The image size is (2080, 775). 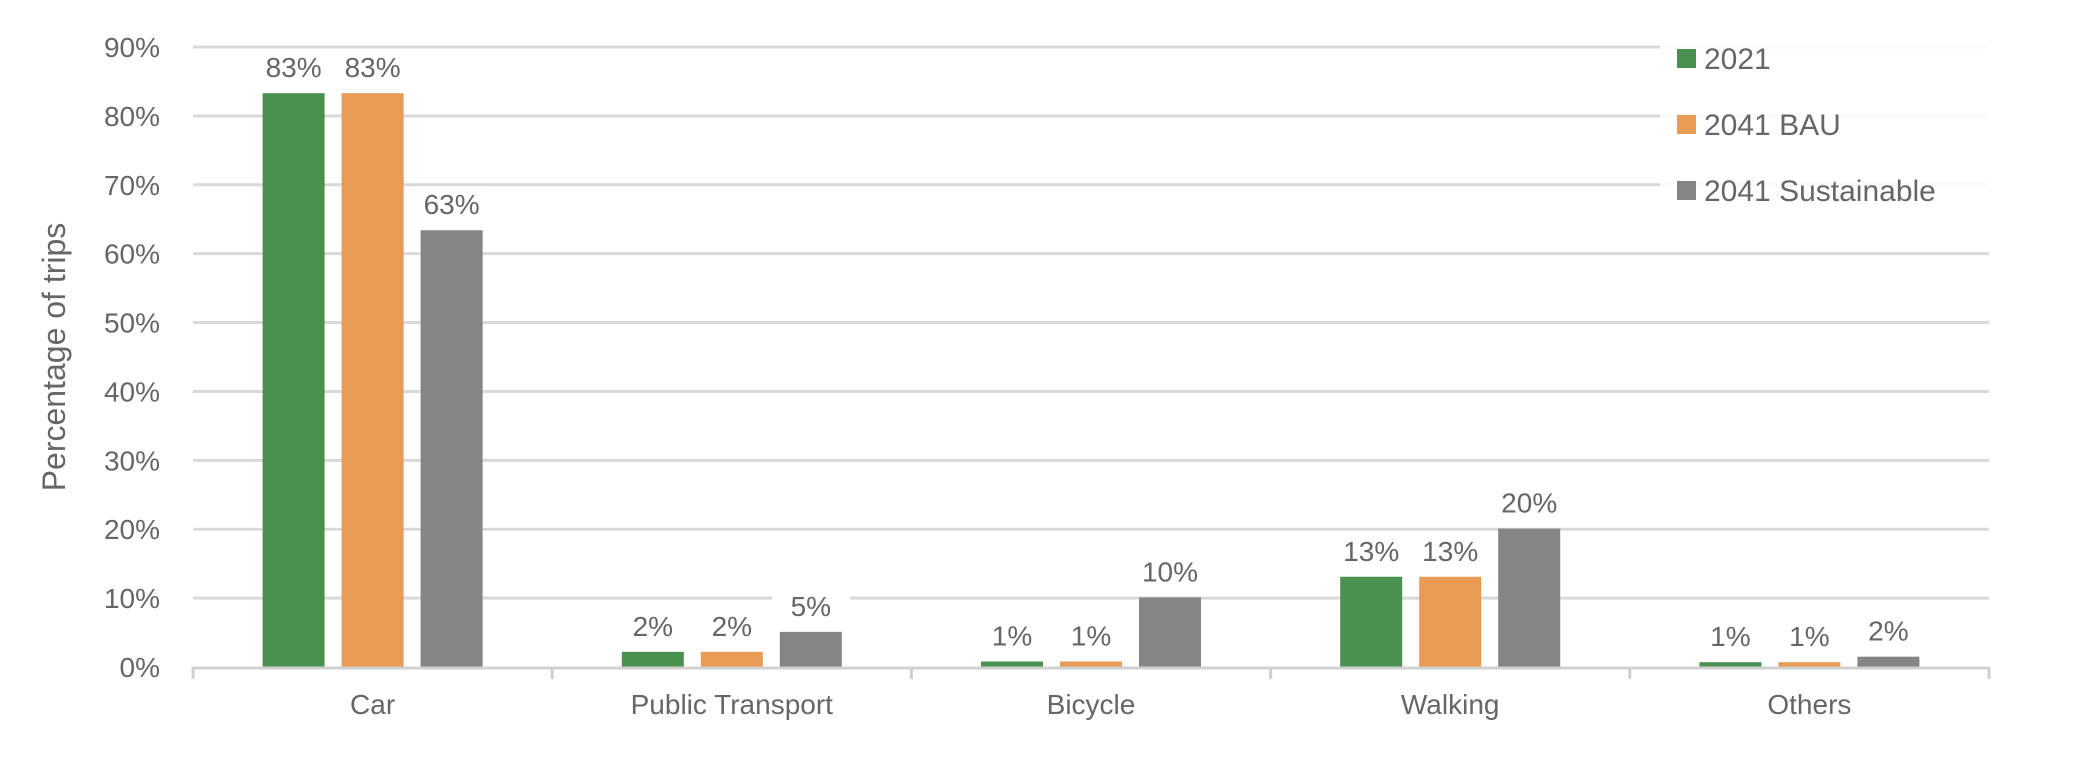 What do you see at coordinates (1772, 125) in the screenshot?
I see `legend-label: 2041 BAU` at bounding box center [1772, 125].